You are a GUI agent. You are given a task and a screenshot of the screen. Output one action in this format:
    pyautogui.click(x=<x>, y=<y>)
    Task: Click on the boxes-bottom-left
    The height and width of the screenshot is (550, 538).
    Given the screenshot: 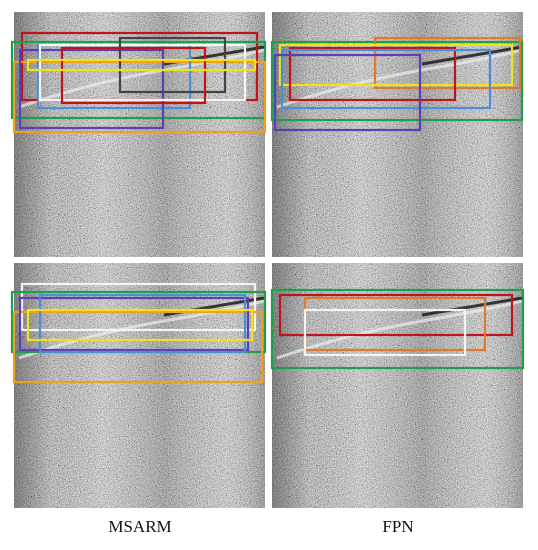 What is the action you would take?
    pyautogui.click(x=138, y=333)
    